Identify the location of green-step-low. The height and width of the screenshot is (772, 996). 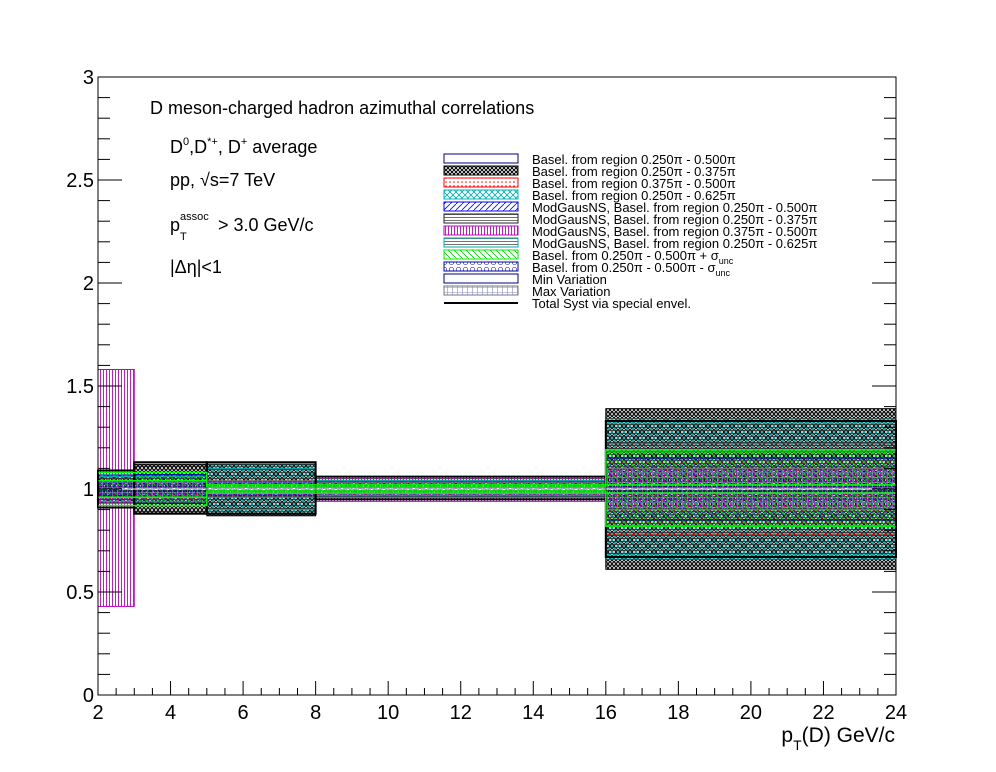
(497, 509).